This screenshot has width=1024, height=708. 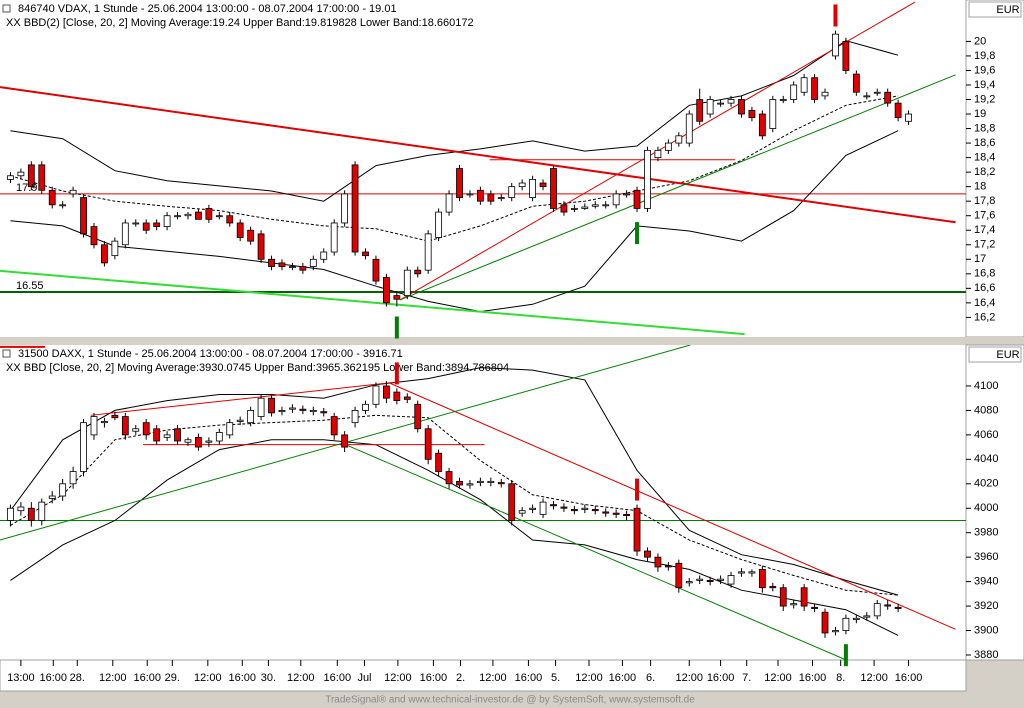 What do you see at coordinates (980, 41) in the screenshot?
I see `y-tick-label: 20` at bounding box center [980, 41].